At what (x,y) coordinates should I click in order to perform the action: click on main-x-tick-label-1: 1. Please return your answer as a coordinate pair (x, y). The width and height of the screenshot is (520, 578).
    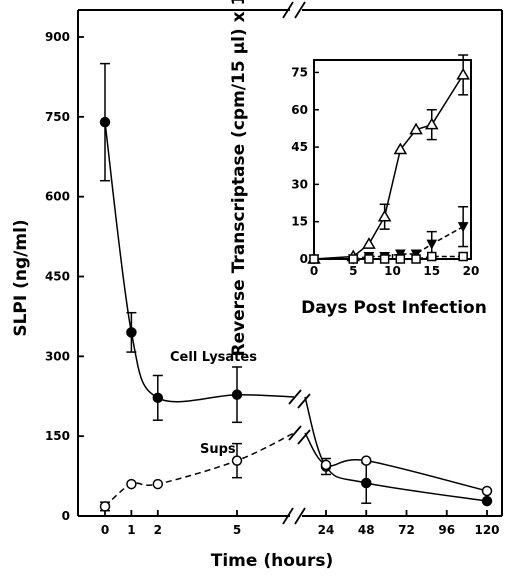
    Looking at the image, I should click on (131, 530).